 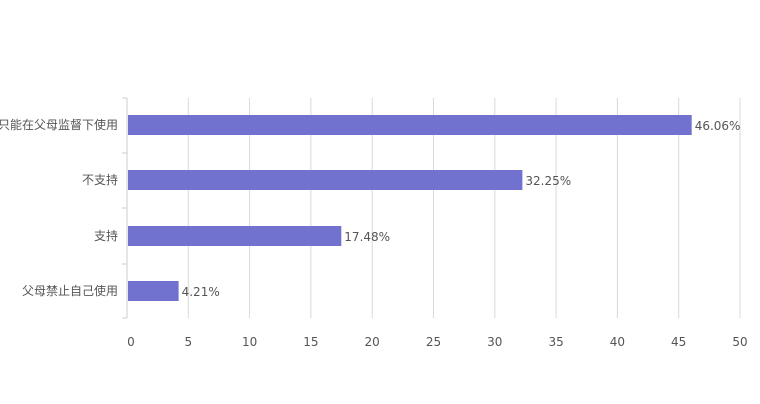 What do you see at coordinates (617, 342) in the screenshot?
I see `x-tick-label: 40` at bounding box center [617, 342].